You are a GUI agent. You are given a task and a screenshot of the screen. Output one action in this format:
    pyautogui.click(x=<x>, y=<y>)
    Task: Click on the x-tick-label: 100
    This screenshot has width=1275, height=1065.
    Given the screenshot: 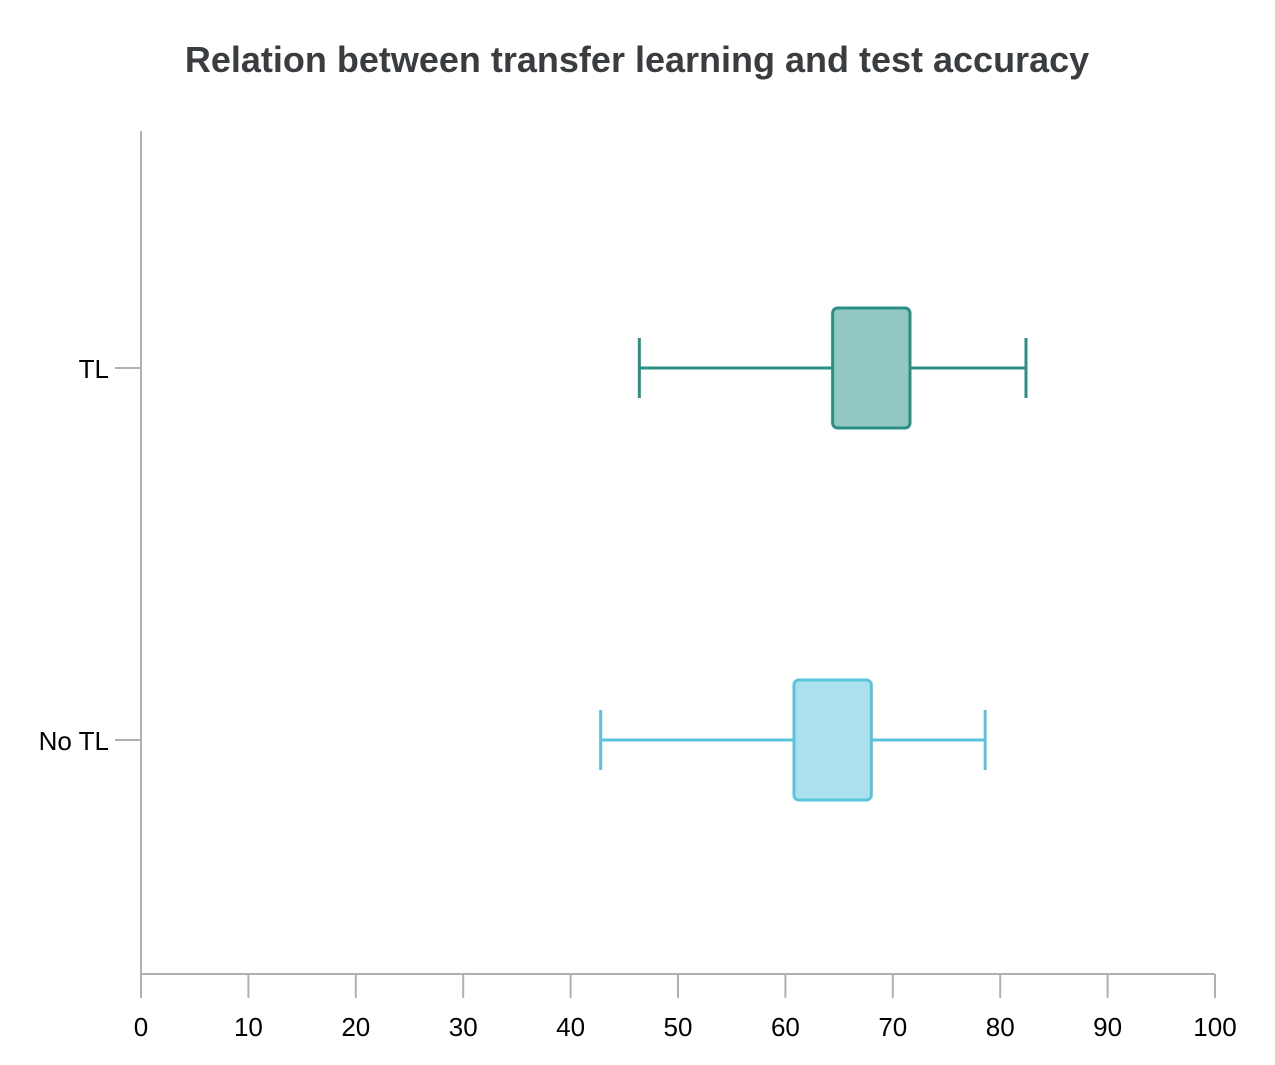 What is the action you would take?
    pyautogui.click(x=1214, y=1027)
    